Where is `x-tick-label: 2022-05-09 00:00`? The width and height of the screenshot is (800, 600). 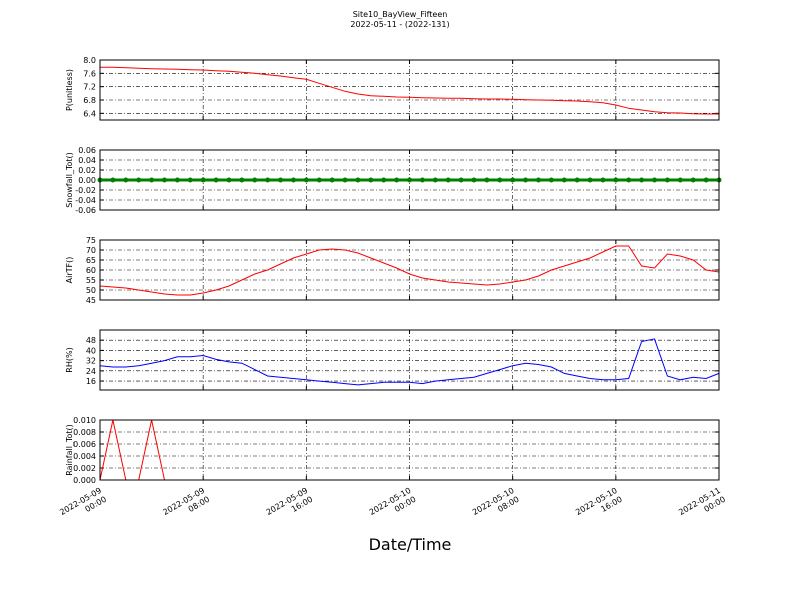 x-tick-label: 2022-05-09 00:00 is located at coordinates (83, 506).